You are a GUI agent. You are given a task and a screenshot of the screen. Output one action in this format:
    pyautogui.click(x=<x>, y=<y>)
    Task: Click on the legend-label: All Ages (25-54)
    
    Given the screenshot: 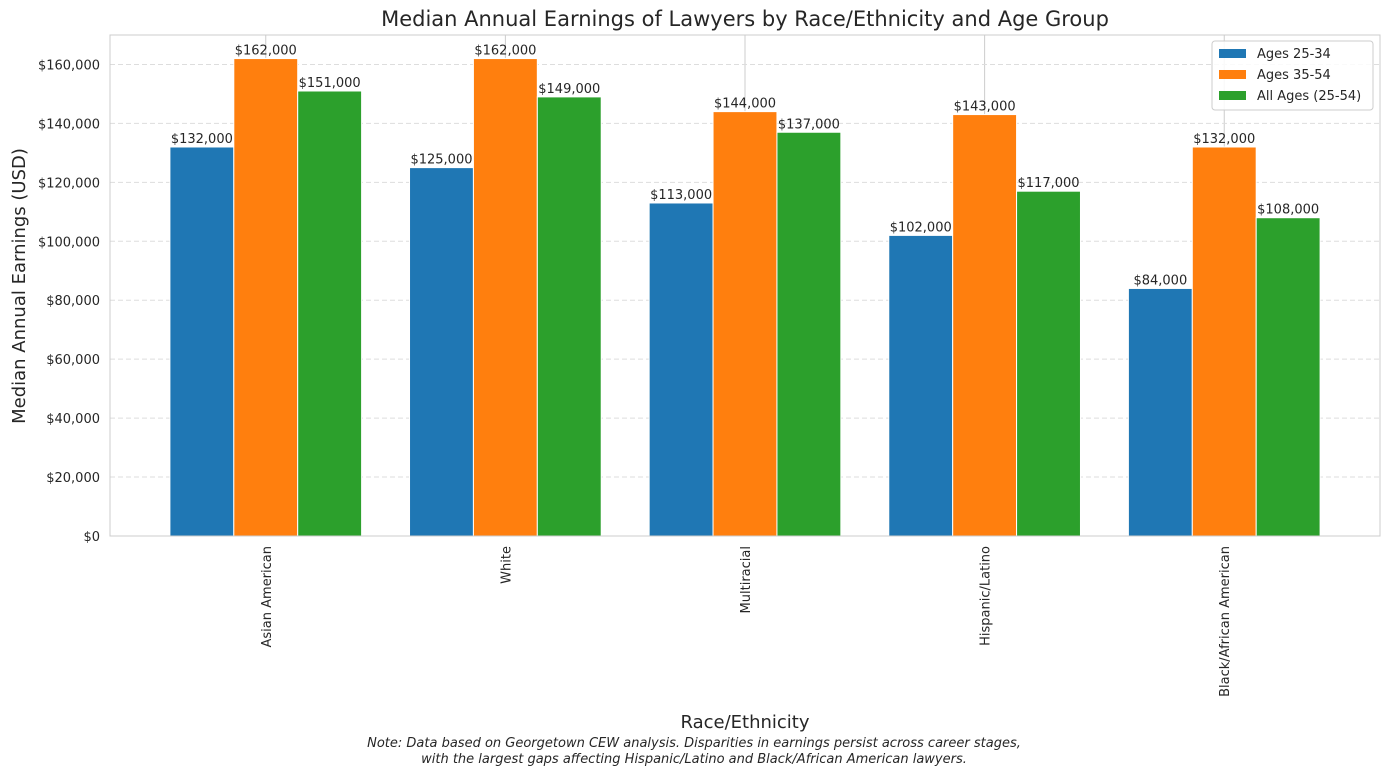 What is the action you would take?
    pyautogui.click(x=1309, y=96)
    